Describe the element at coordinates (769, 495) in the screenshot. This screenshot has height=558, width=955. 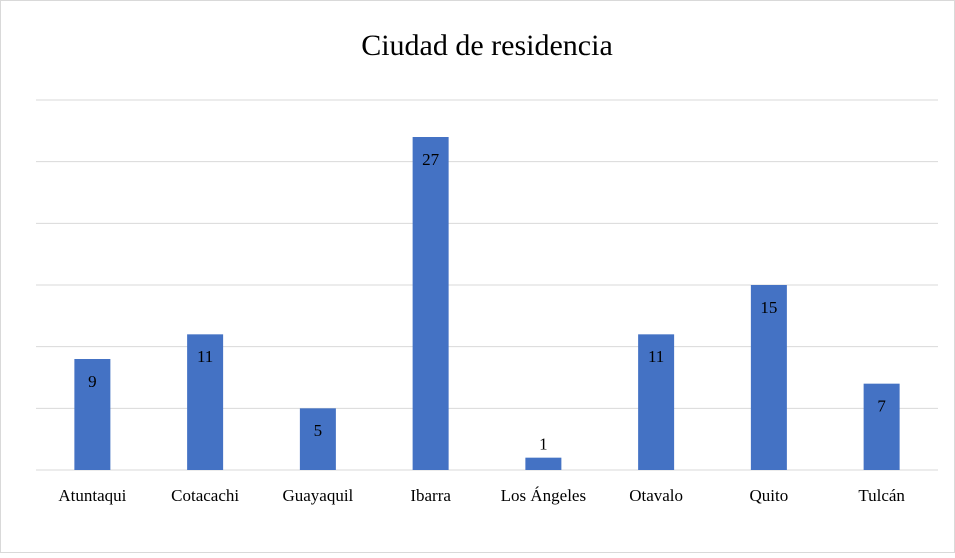
I see `x-tick-label: Quito` at that location.